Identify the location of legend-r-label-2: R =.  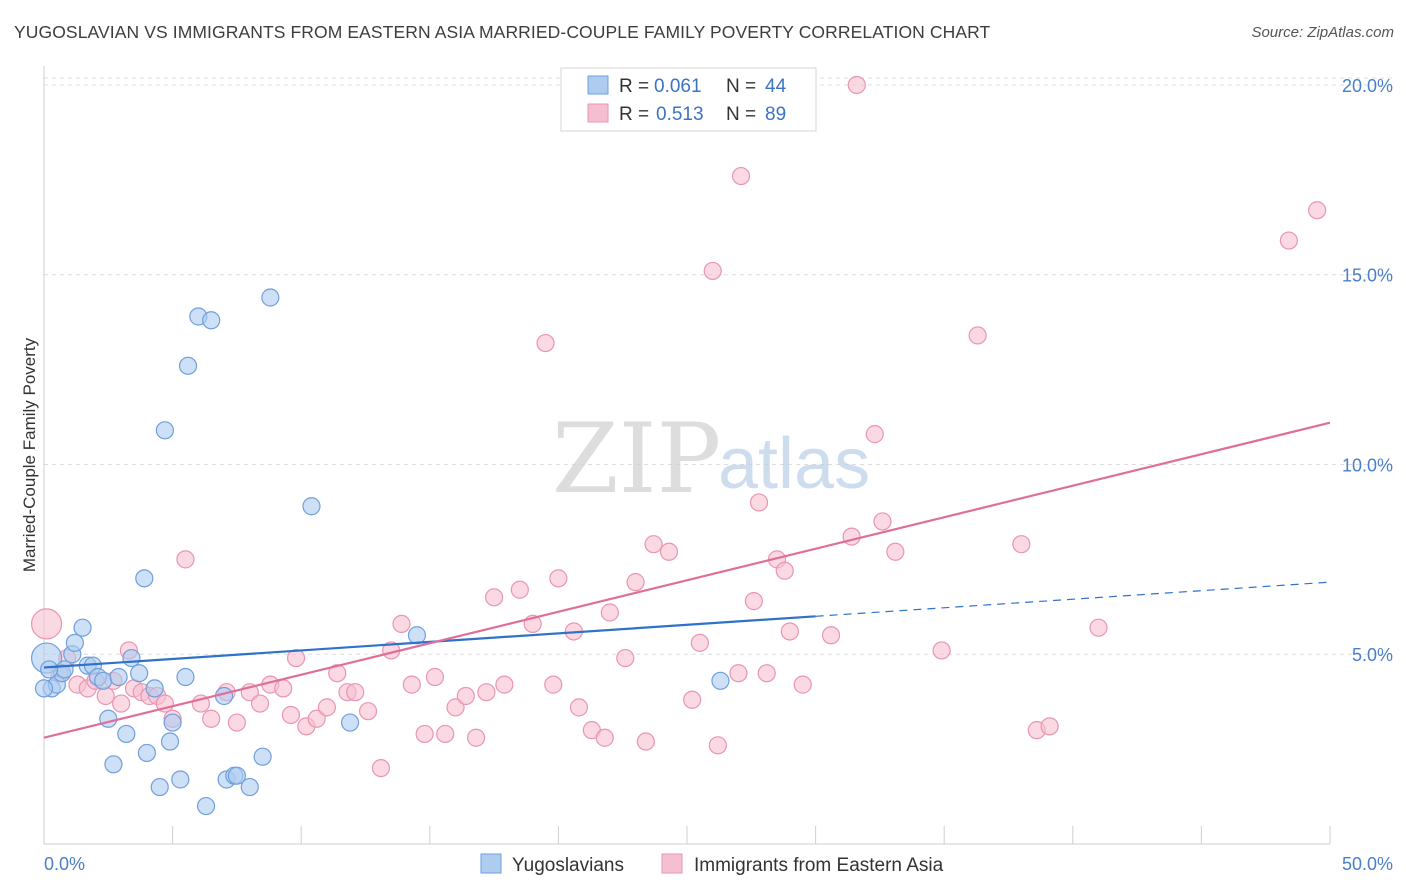
(634, 114).